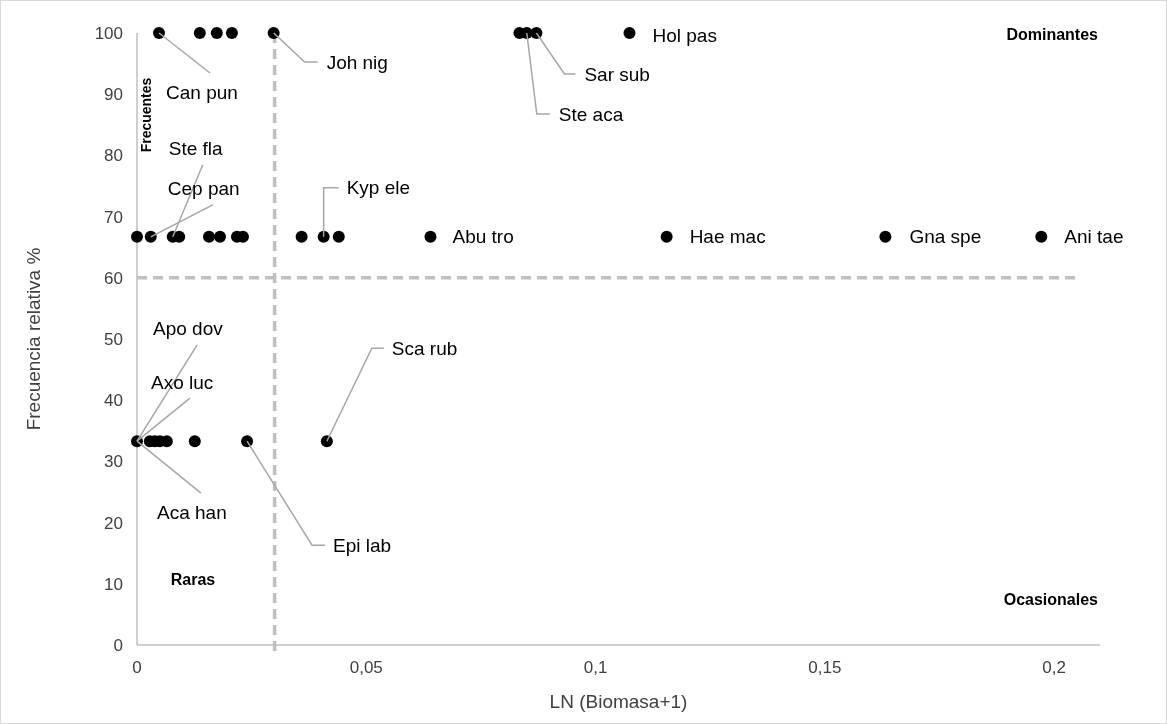  Describe the element at coordinates (192, 512) in the screenshot. I see `annotation: Aca han` at that location.